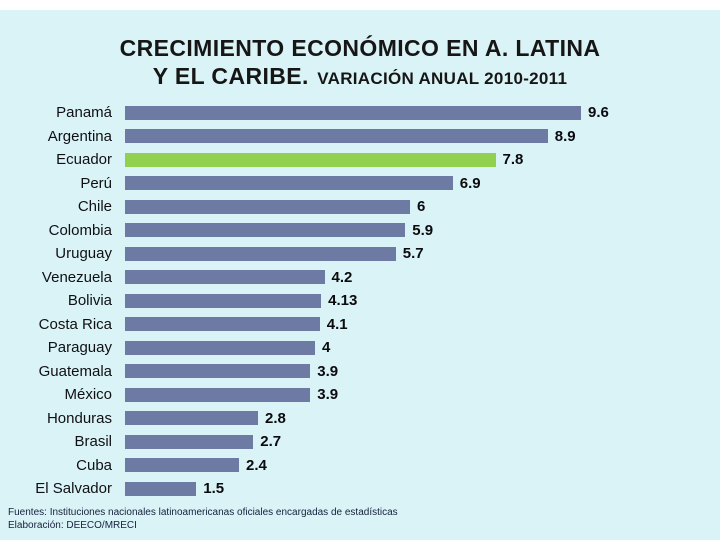  Describe the element at coordinates (422, 277) in the screenshot. I see `bar-track: 4.2` at that location.